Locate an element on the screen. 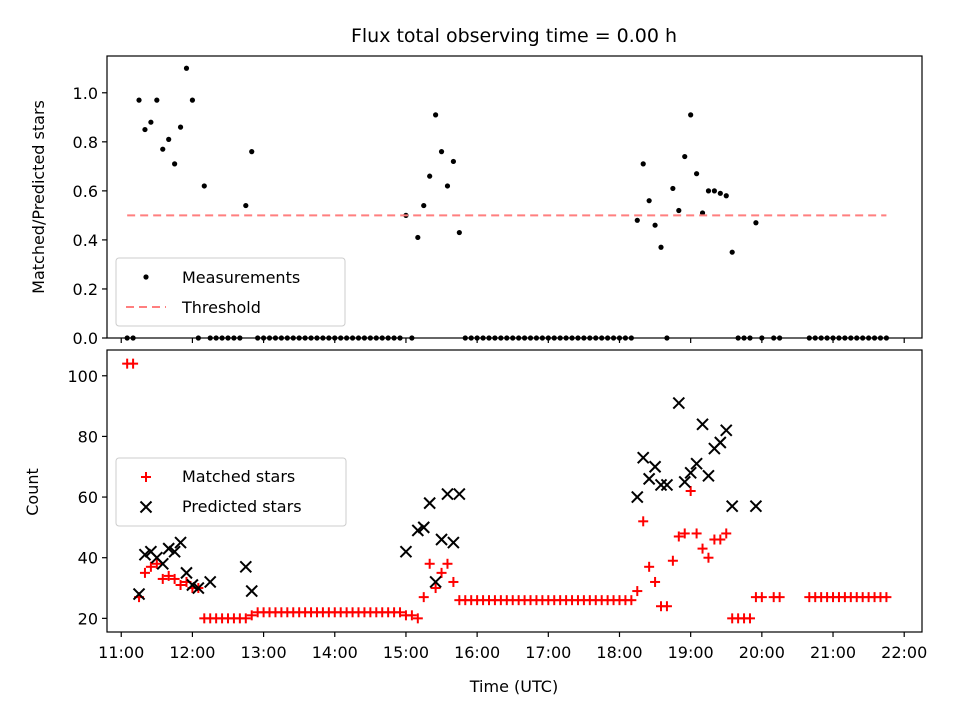  x-tick-label: 17:00 is located at coordinates (548, 652).